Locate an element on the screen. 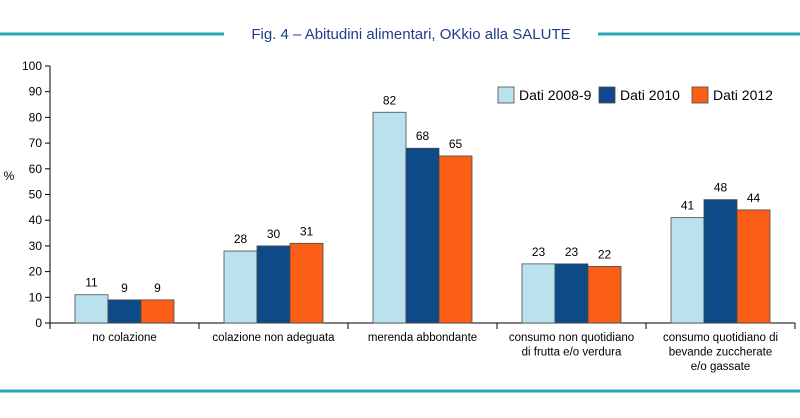  legend-entry: Dati 2008-9 is located at coordinates (555, 95).